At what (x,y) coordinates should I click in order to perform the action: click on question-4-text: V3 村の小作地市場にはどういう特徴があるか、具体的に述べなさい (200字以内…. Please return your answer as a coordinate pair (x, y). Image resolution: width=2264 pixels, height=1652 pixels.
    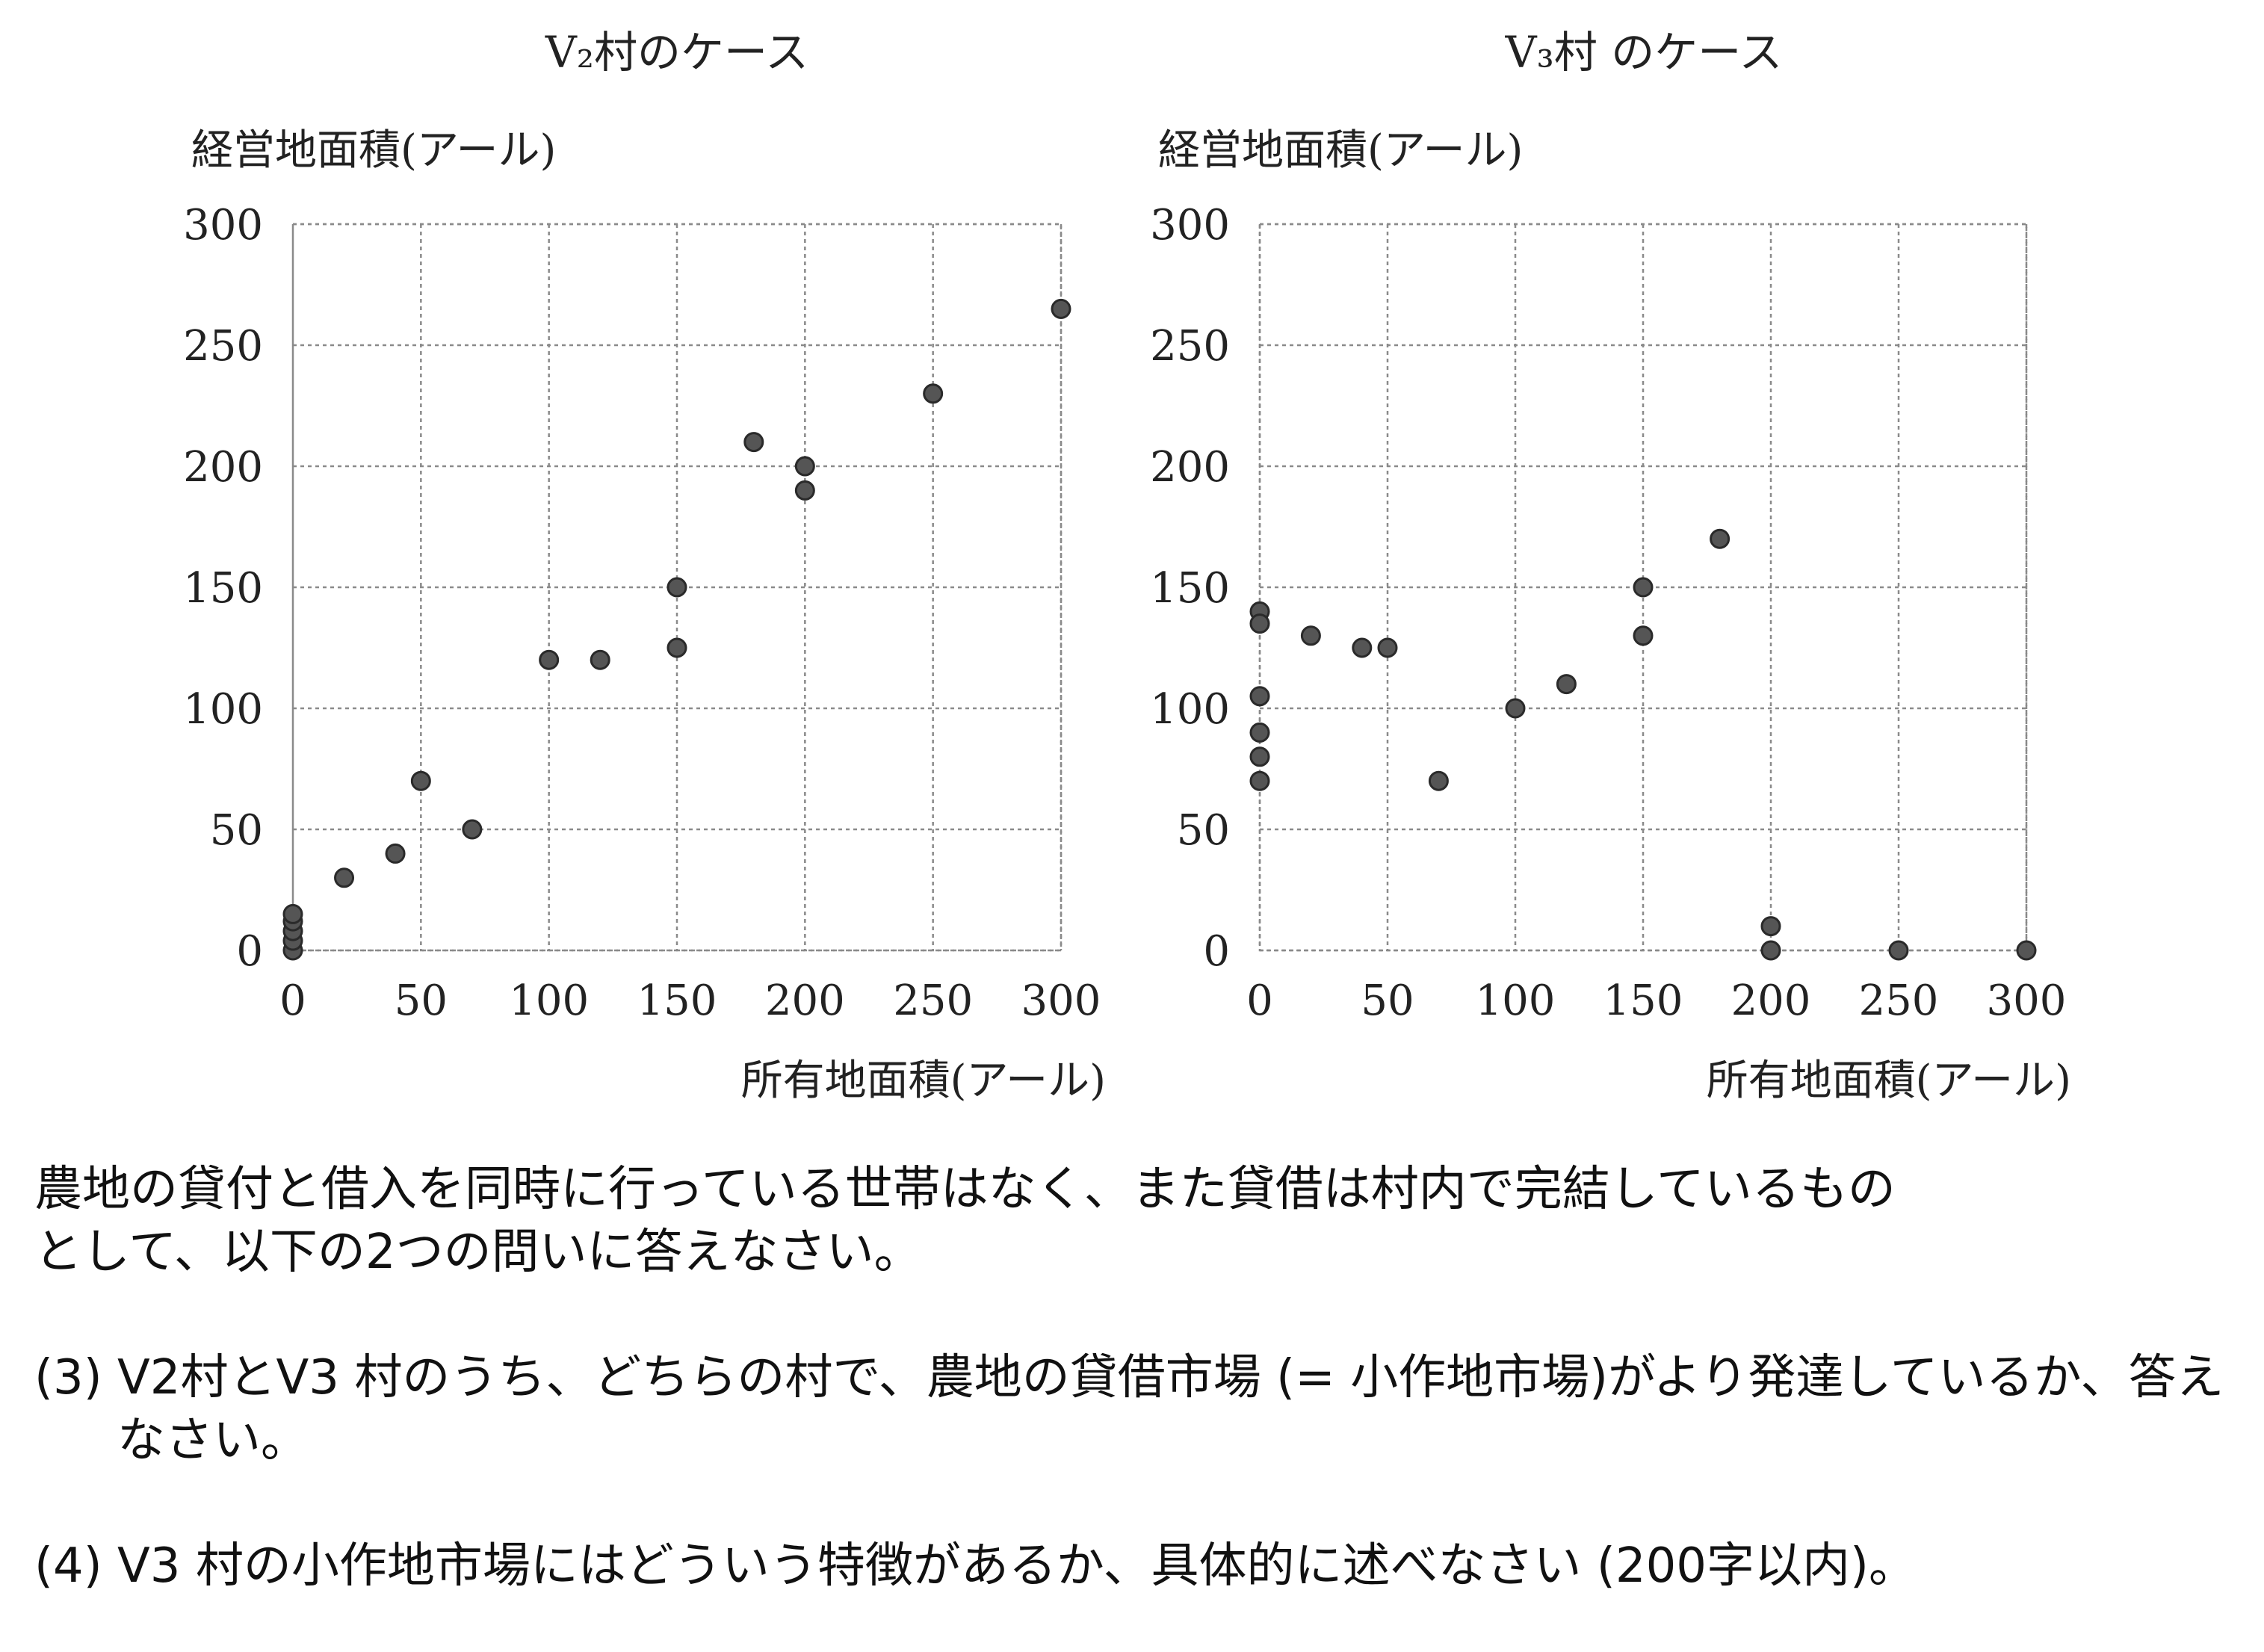
    Looking at the image, I should click on (1017, 1566).